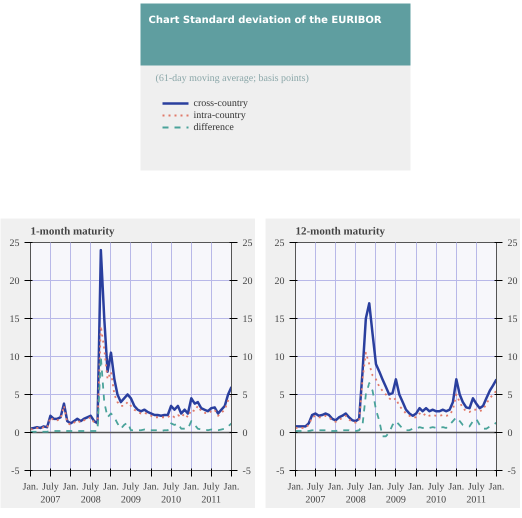 Image resolution: width=522 pixels, height=518 pixels. Describe the element at coordinates (232, 78) in the screenshot. I see `text: (61-day moving average; basis points)` at that location.